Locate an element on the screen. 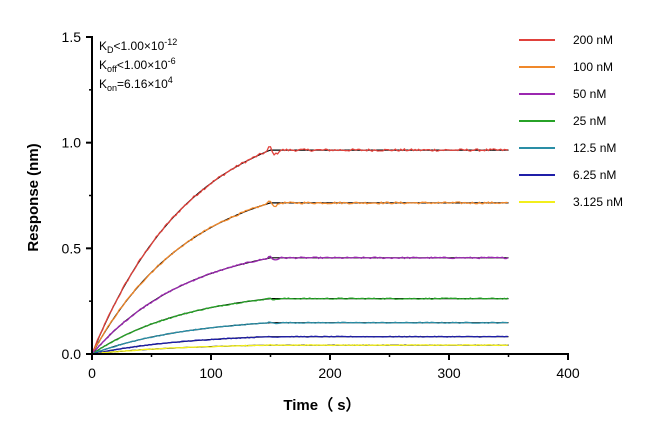 This screenshot has width=650, height=435. legend-label-4: 12.5 nM is located at coordinates (594, 148).